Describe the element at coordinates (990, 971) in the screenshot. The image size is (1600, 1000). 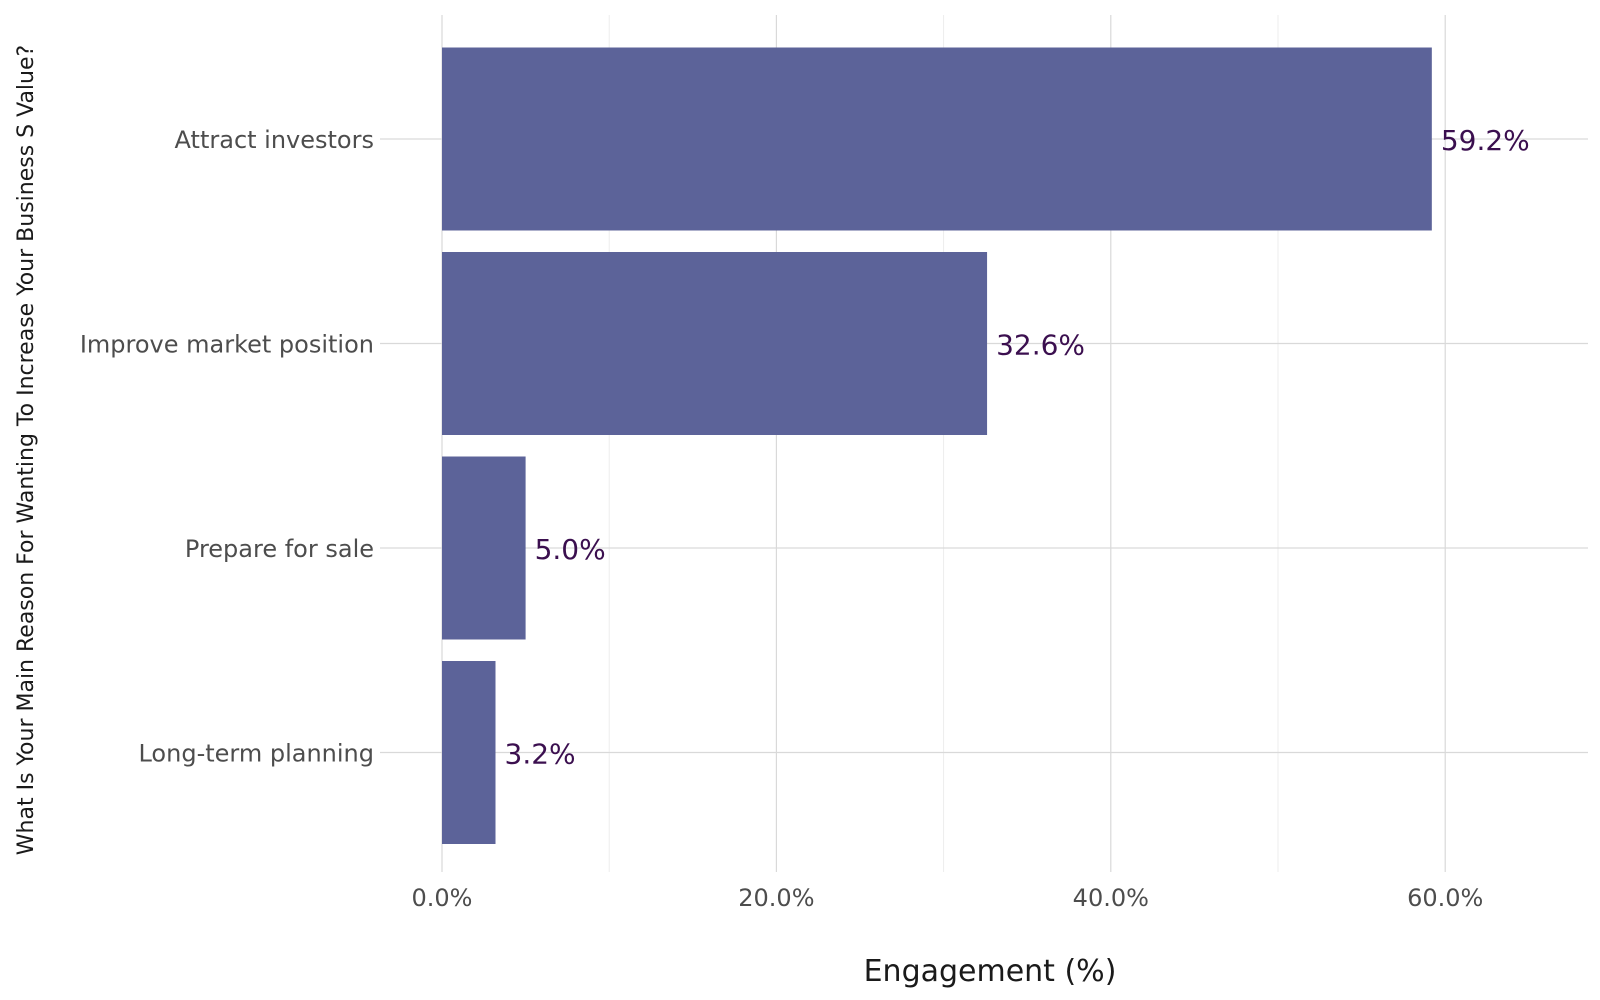
I see `x-axis-title: Engagement (%)` at that location.